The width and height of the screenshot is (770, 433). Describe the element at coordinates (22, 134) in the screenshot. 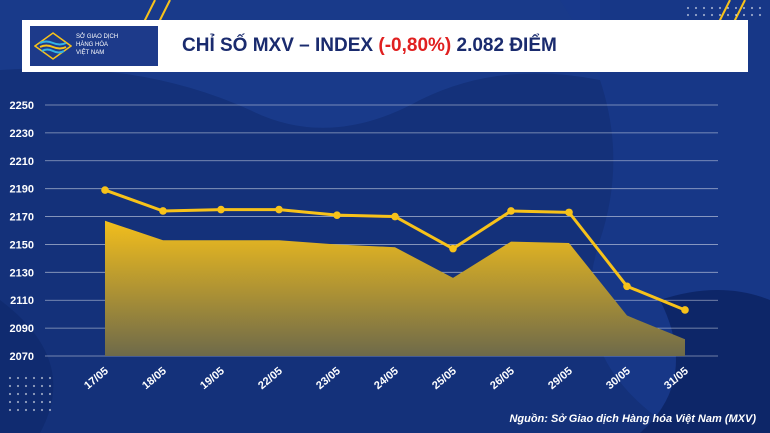

I see `y-tick-label: 2230` at that location.